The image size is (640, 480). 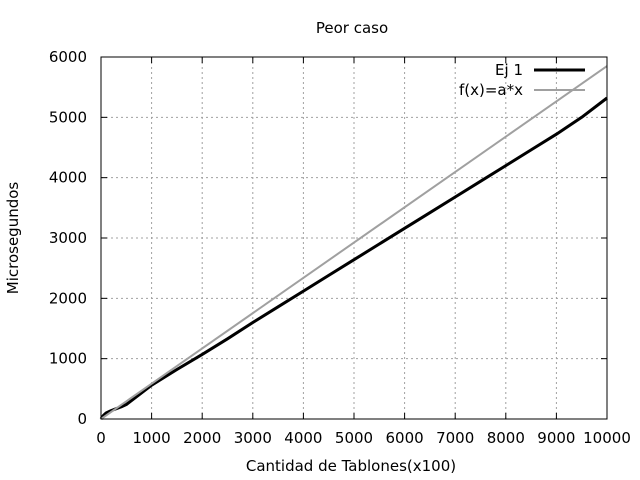 What do you see at coordinates (303, 438) in the screenshot?
I see `x-tick-label: 4000` at bounding box center [303, 438].